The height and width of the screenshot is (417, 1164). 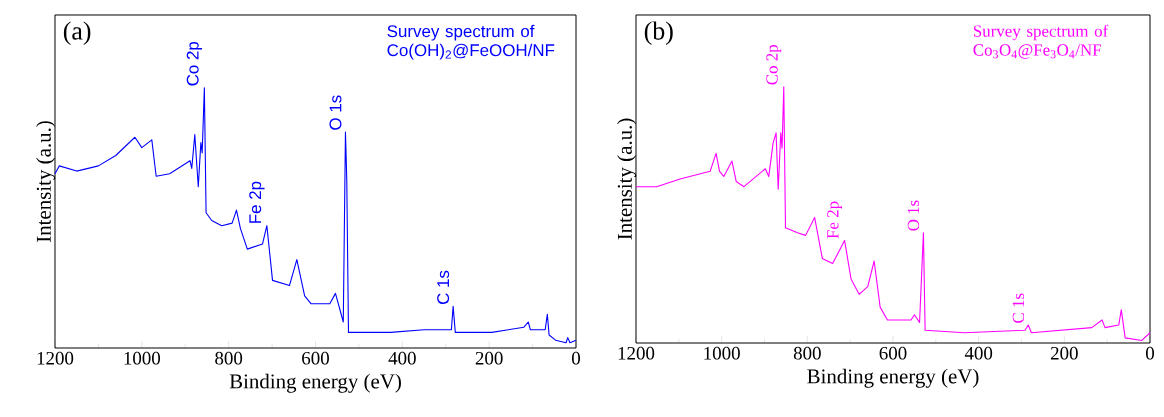 What do you see at coordinates (1041, 41) in the screenshot?
I see `text: Survey spectrum of Co$_{3}$O$_{4}$@Fe$_{3}$O$_{4}$/NF` at bounding box center [1041, 41].